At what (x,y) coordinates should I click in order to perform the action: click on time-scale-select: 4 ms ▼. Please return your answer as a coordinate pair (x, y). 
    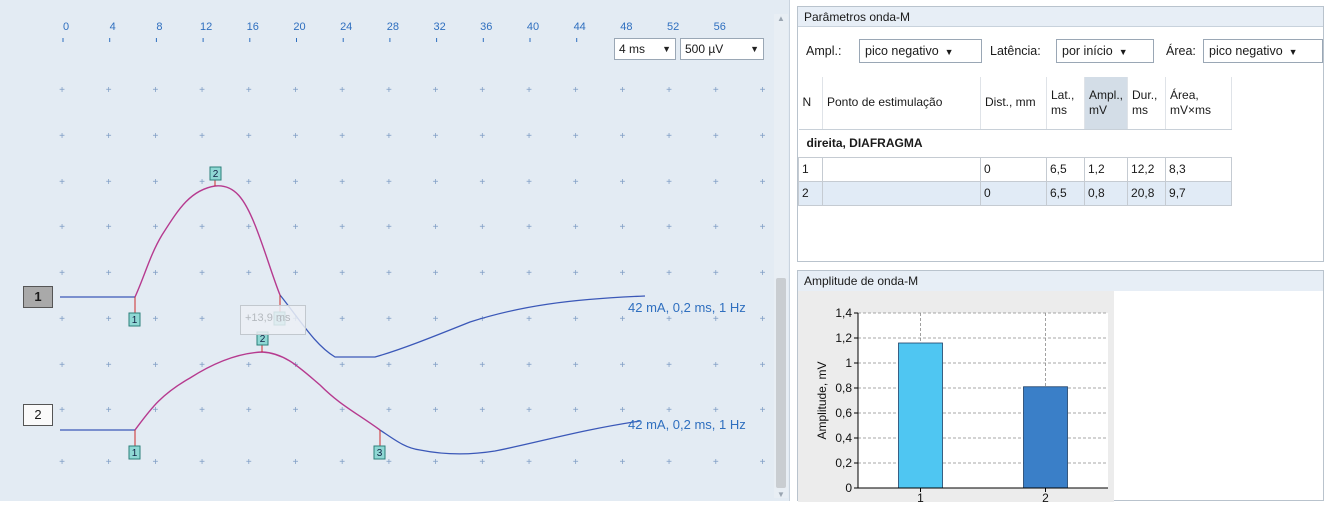
    Looking at the image, I should click on (645, 49).